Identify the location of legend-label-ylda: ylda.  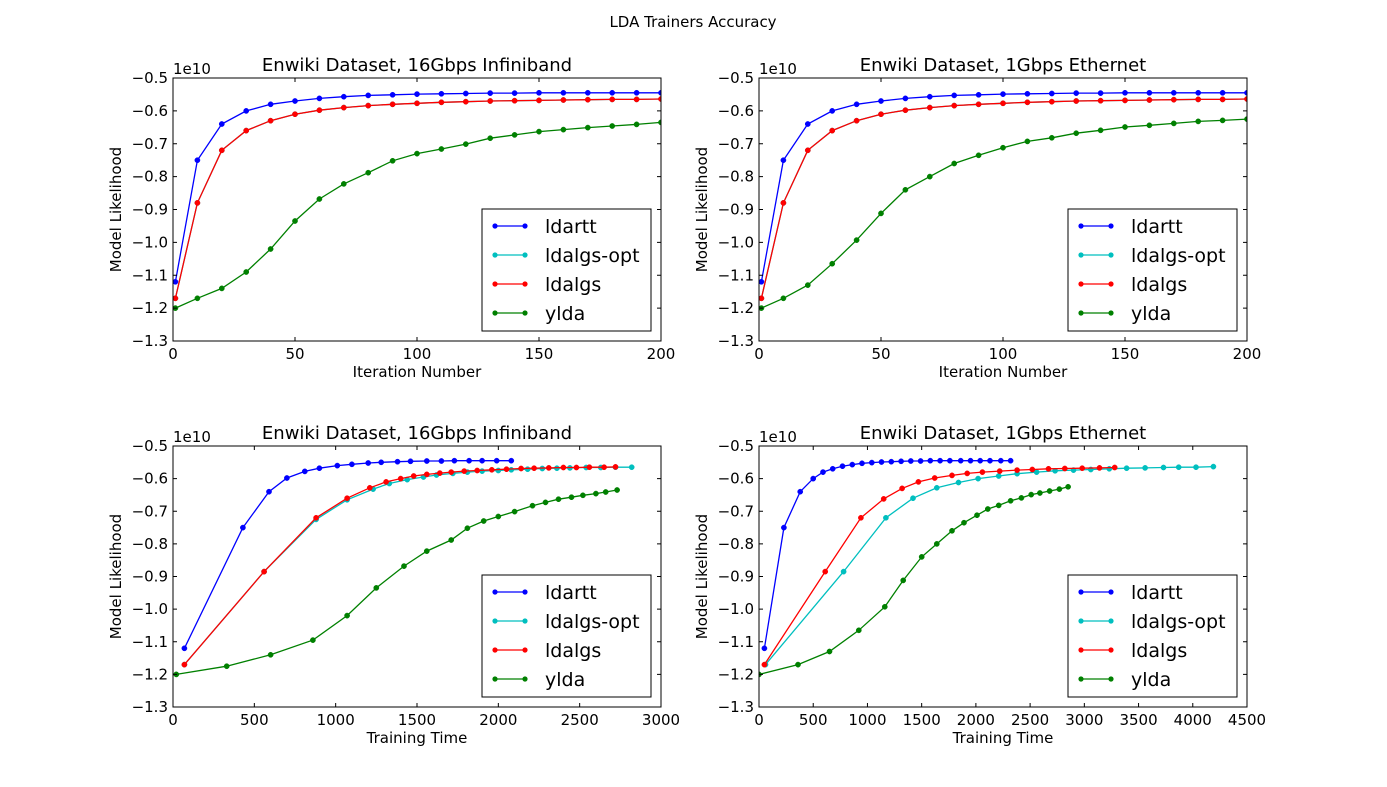
(1151, 680).